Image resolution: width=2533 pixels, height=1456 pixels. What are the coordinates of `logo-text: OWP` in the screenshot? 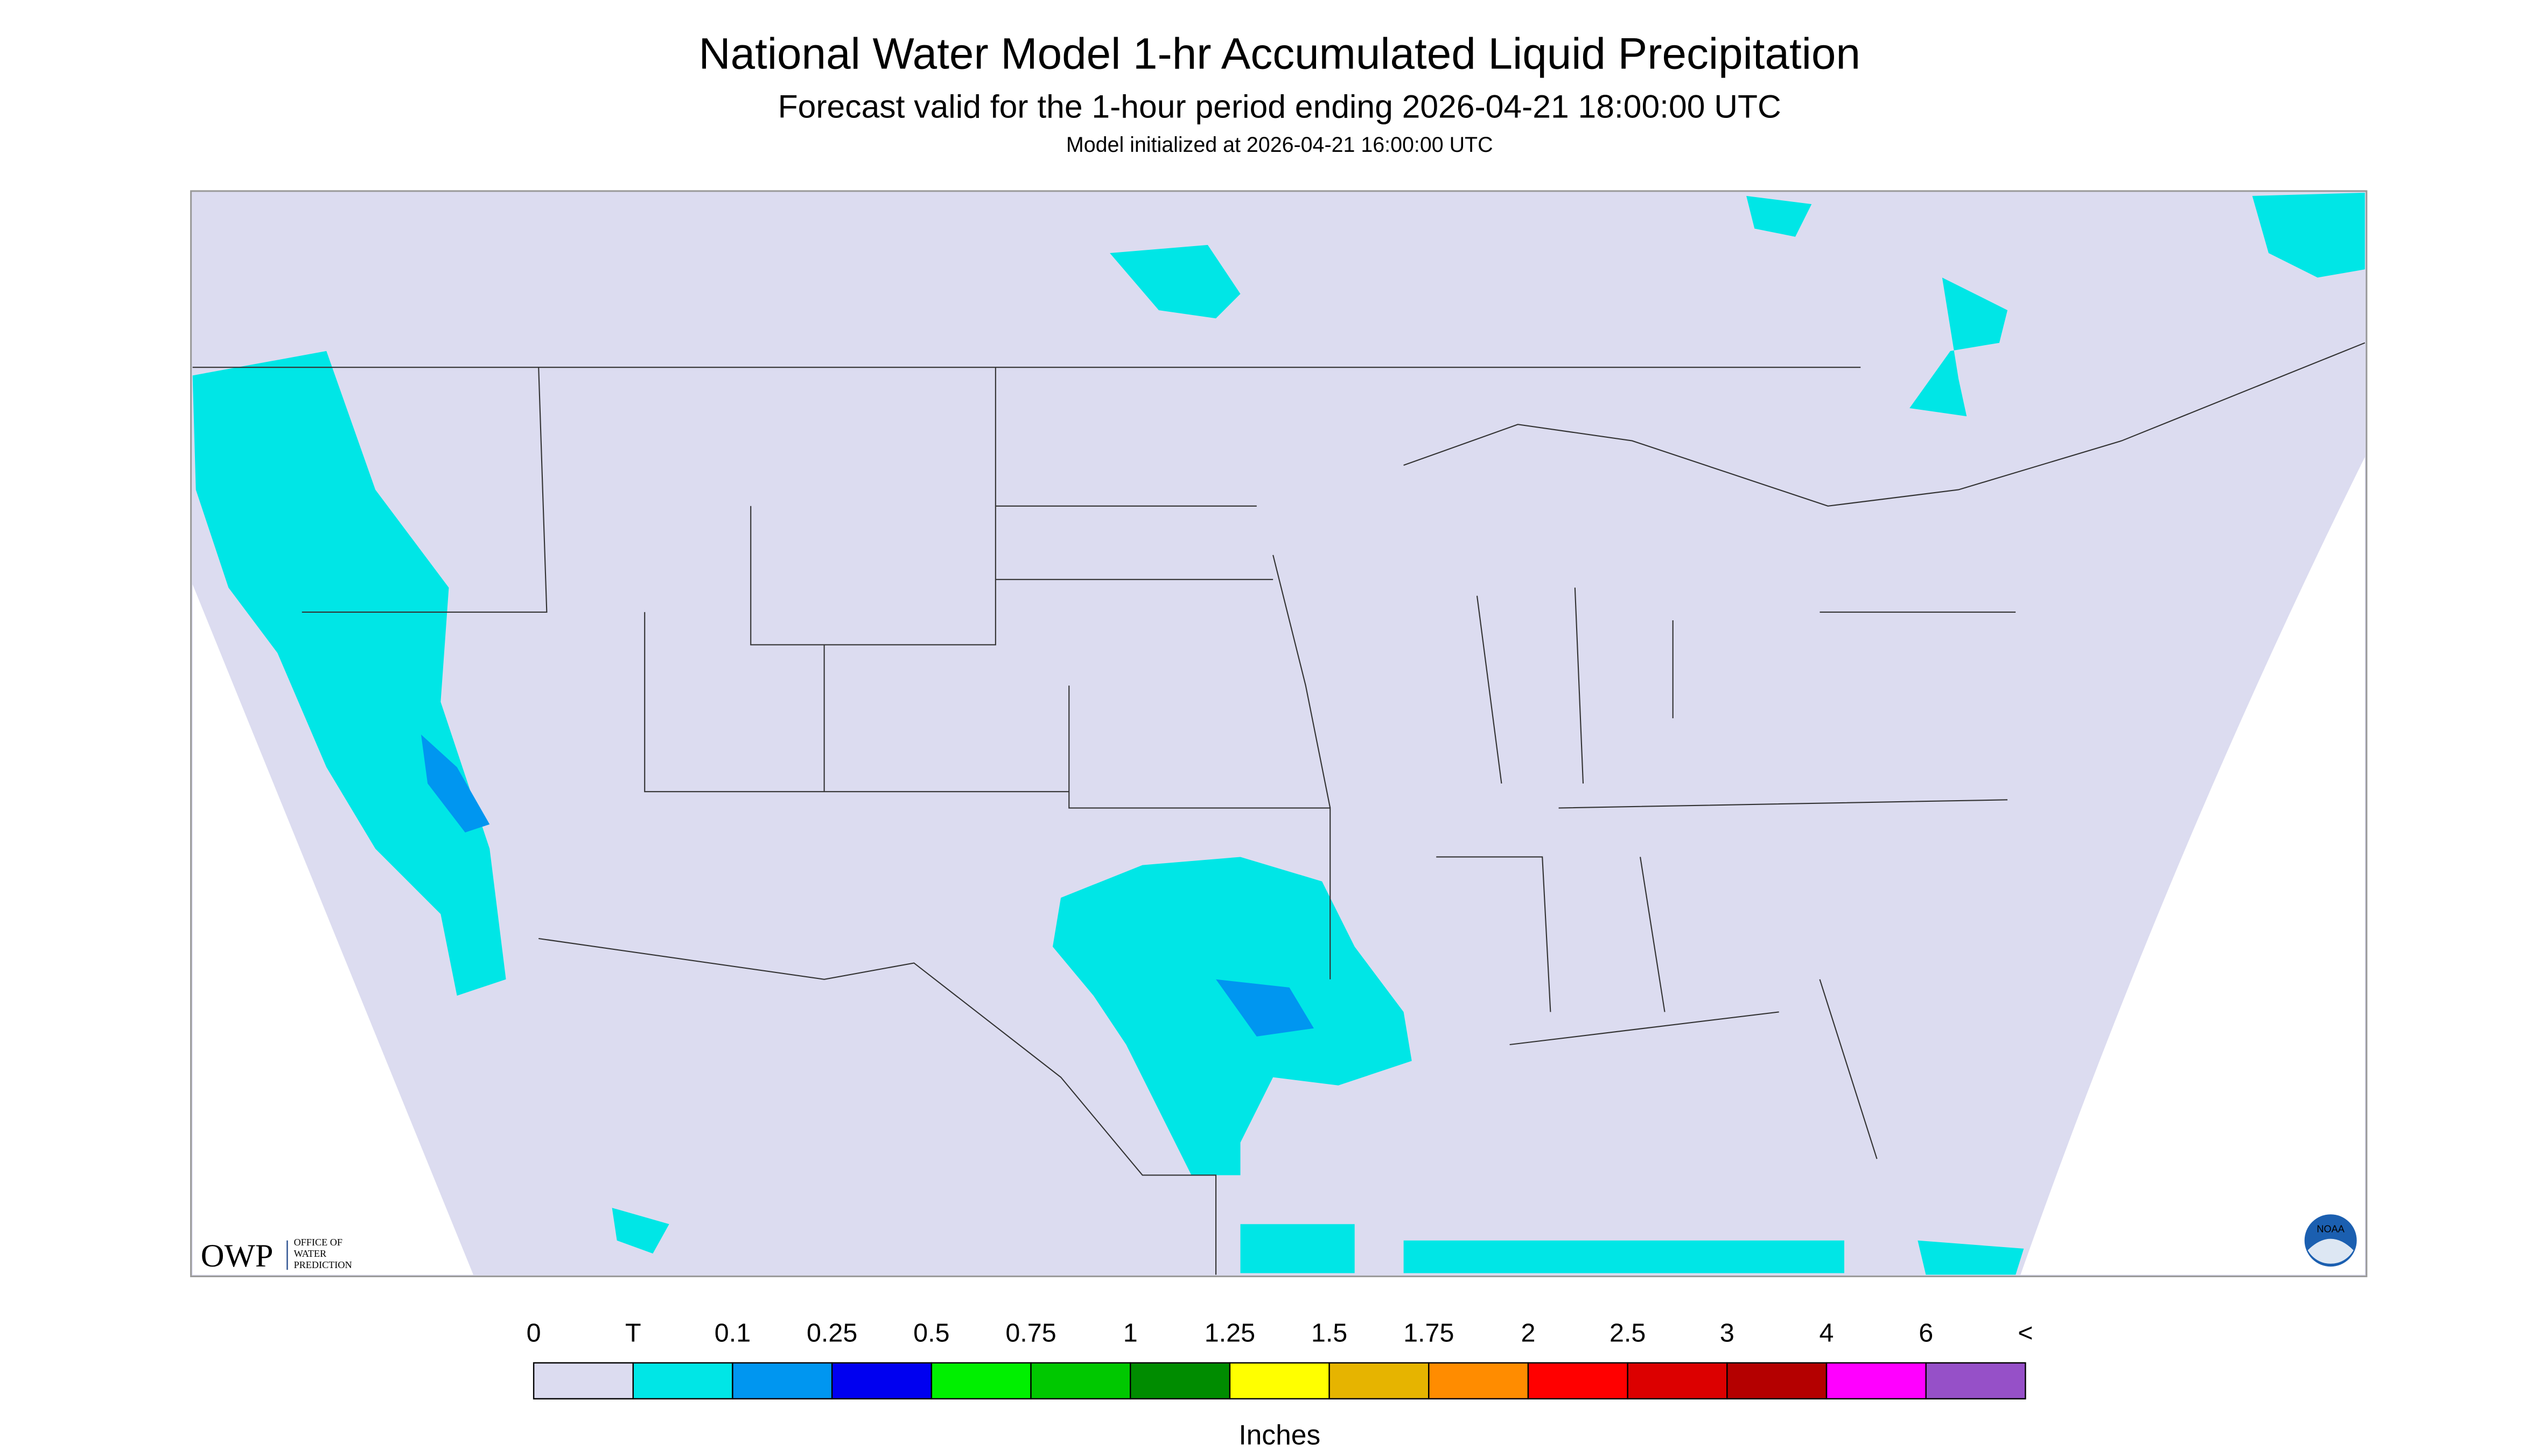 It's located at (238, 1256).